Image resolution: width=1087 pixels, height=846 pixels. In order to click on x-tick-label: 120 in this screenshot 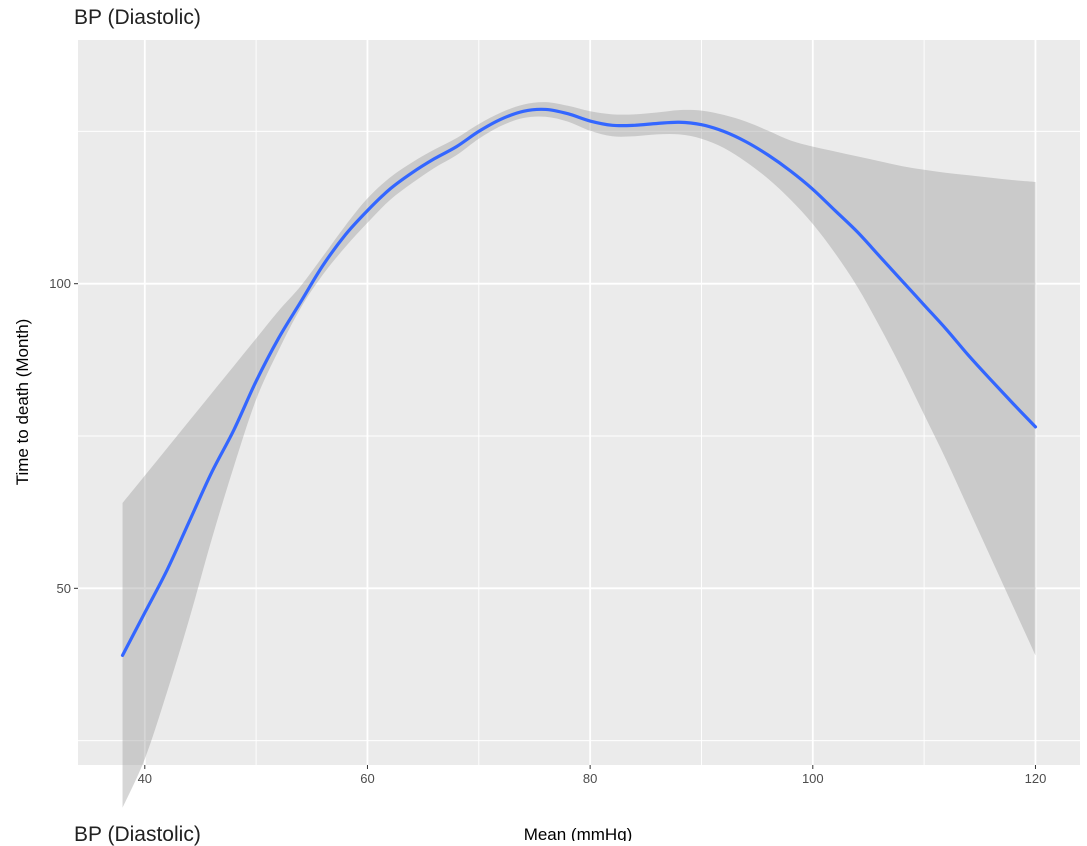, I will do `click(1036, 778)`.